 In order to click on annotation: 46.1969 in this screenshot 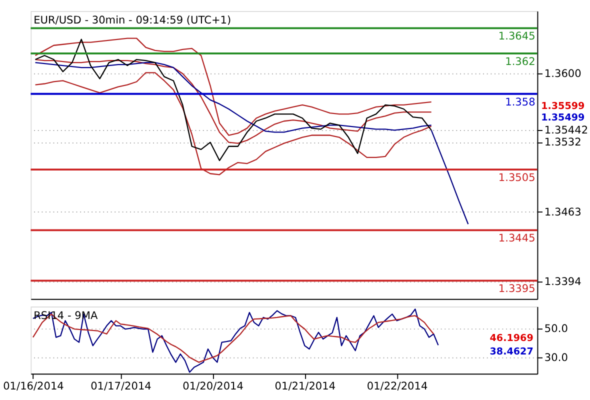, I will do `click(512, 338)`.